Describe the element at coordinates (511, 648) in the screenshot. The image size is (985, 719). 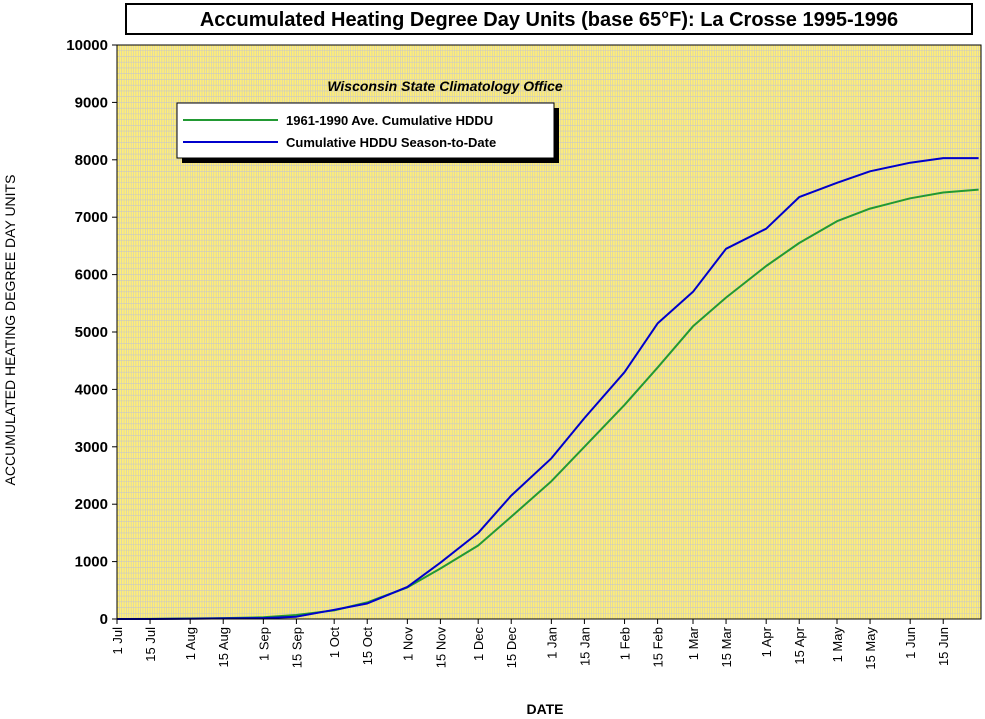
I see `x-tick-label: 15 Dec` at that location.